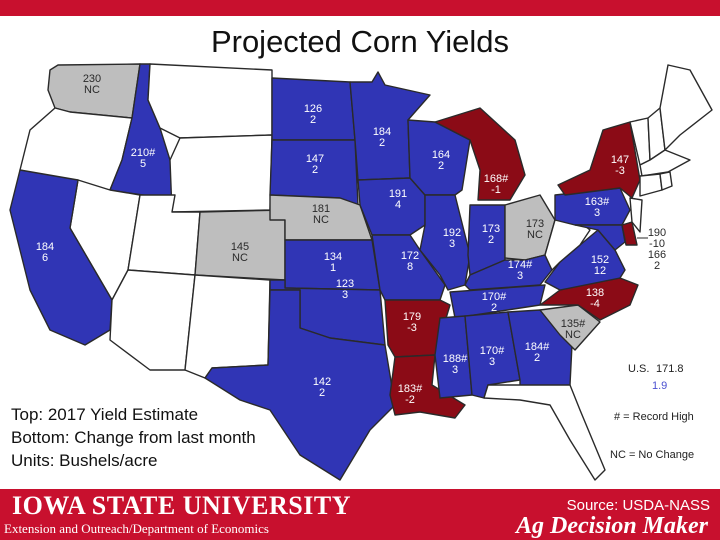 The width and height of the screenshot is (720, 540). What do you see at coordinates (480, 154) in the screenshot?
I see `state-shape-mi` at bounding box center [480, 154].